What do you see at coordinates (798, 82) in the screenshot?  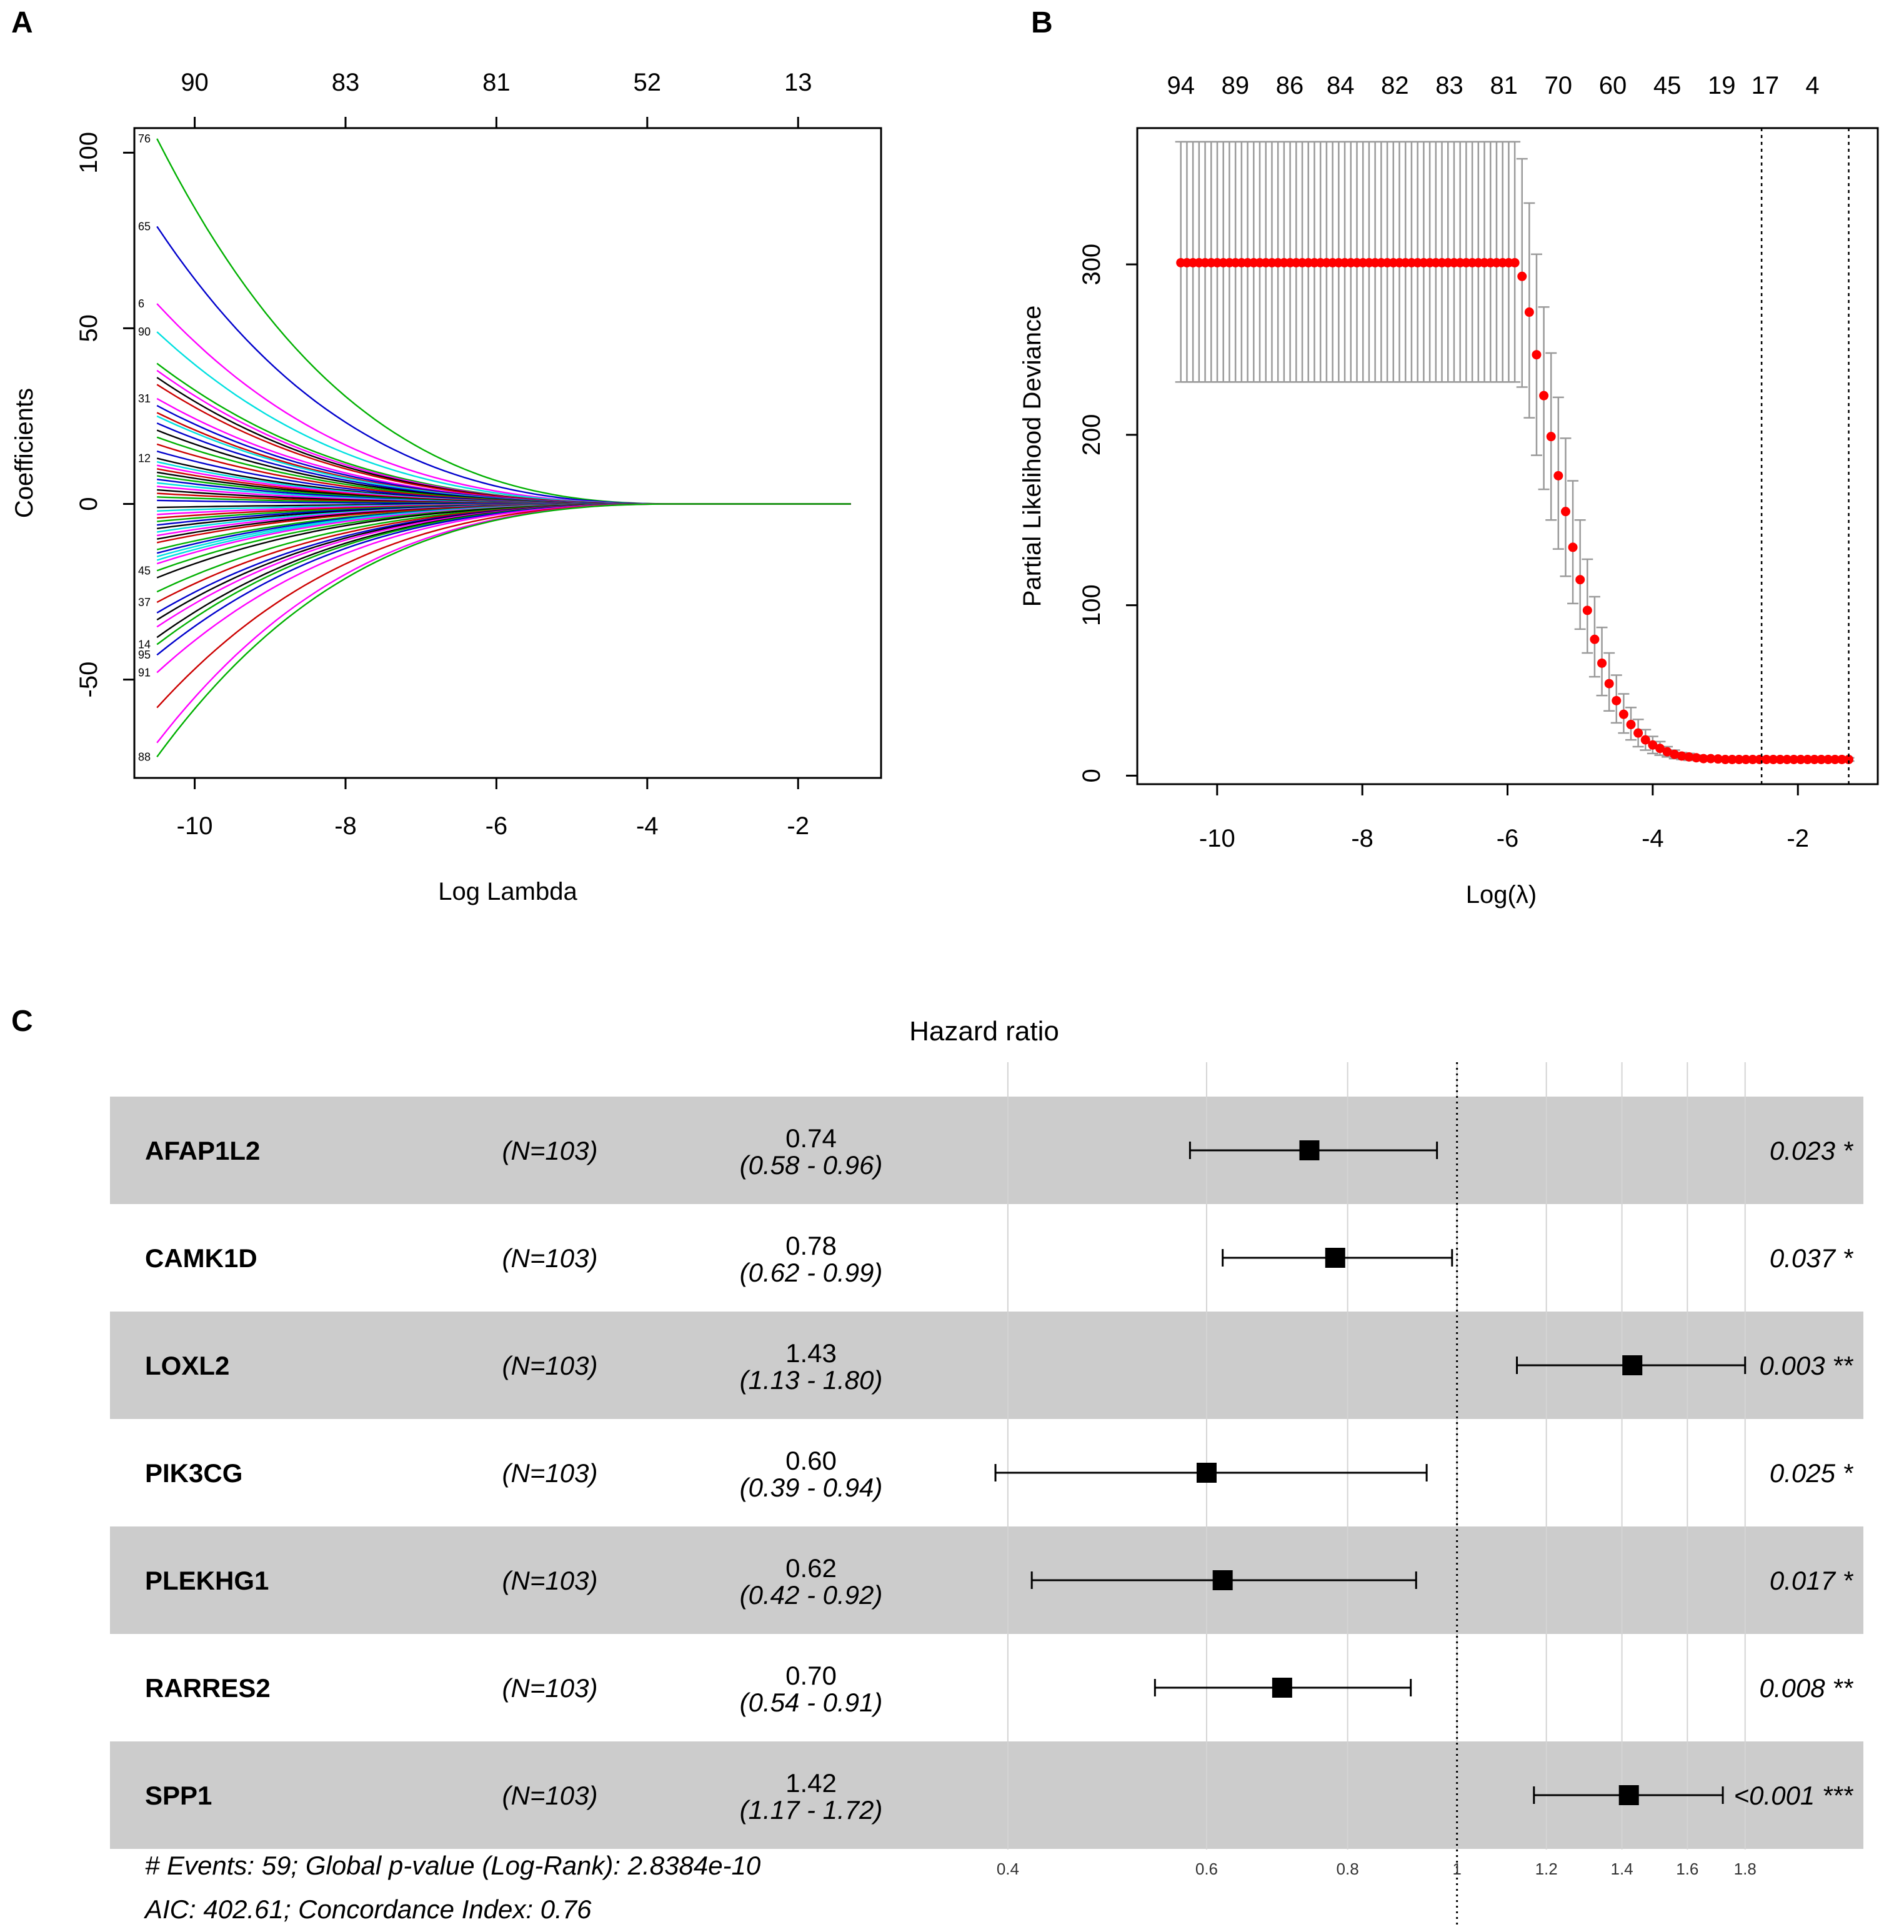 I see `top-tick-label: 13` at bounding box center [798, 82].